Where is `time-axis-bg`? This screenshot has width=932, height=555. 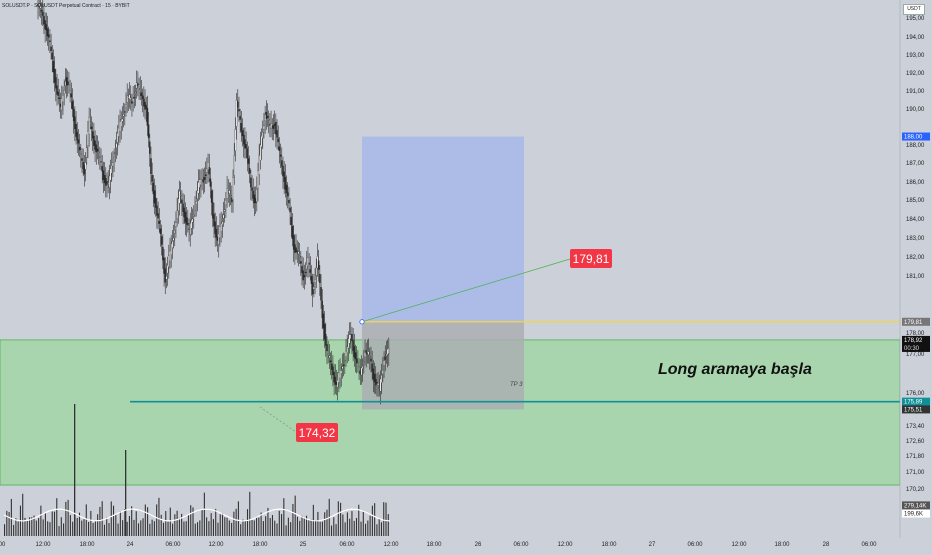 time-axis-bg is located at coordinates (450, 544).